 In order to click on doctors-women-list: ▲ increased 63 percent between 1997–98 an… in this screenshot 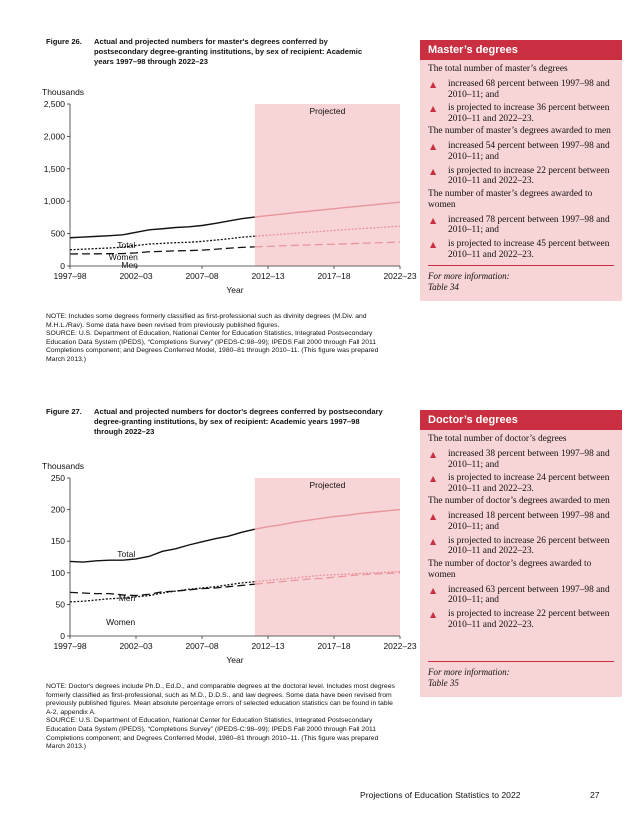, I will do `click(521, 607)`.